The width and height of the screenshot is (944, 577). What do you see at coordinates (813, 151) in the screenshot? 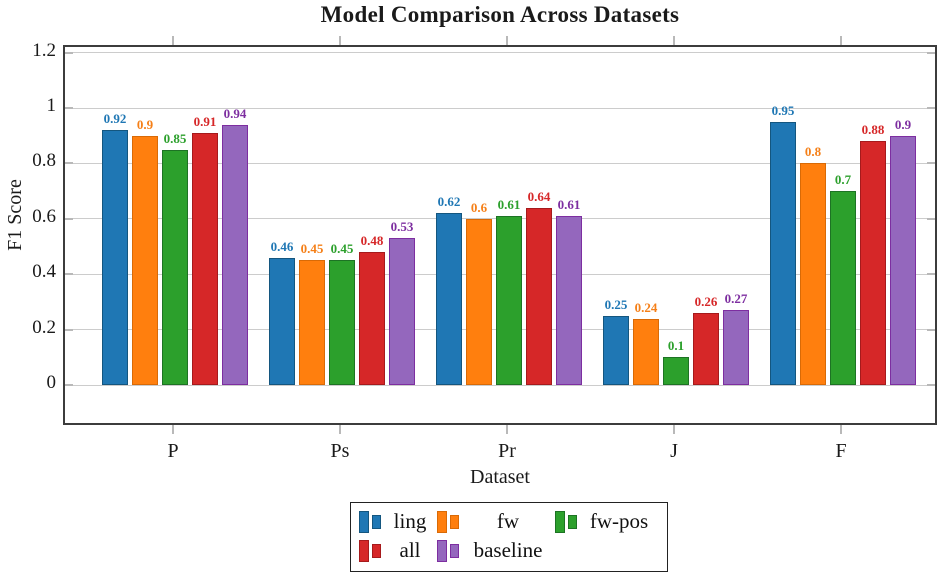
I see `bar-value-label: 0.8` at bounding box center [813, 151].